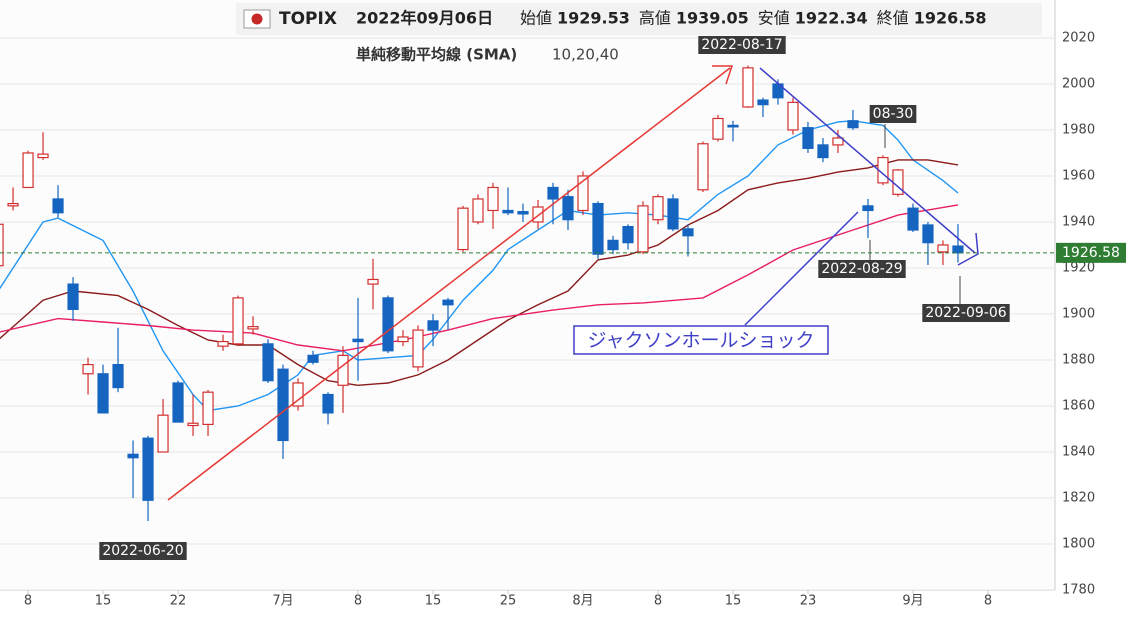 The image size is (1139, 627). What do you see at coordinates (1078, 175) in the screenshot?
I see `y-tick-label: 1960` at bounding box center [1078, 175].